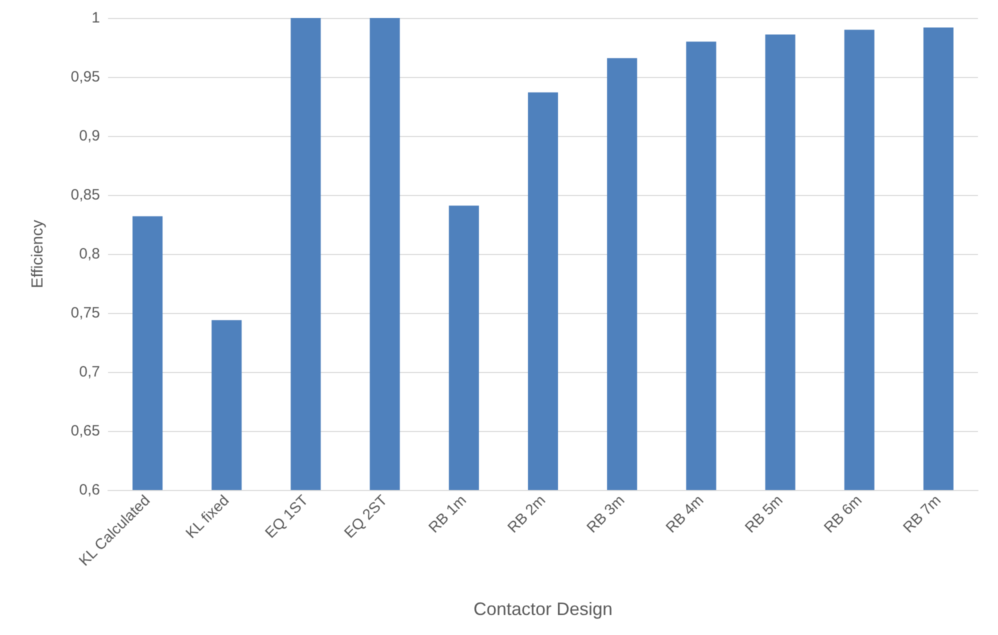 The height and width of the screenshot is (635, 998). Describe the element at coordinates (89, 254) in the screenshot. I see `y-tick-label: 0,8` at that location.